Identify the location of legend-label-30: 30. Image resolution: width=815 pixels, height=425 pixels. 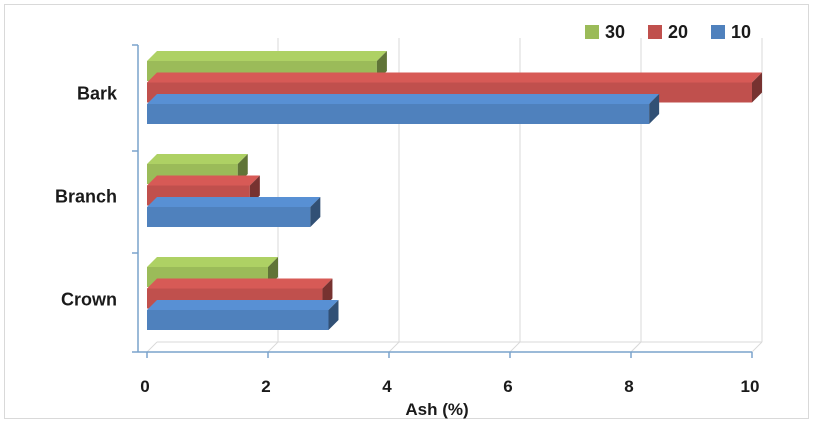
(615, 32).